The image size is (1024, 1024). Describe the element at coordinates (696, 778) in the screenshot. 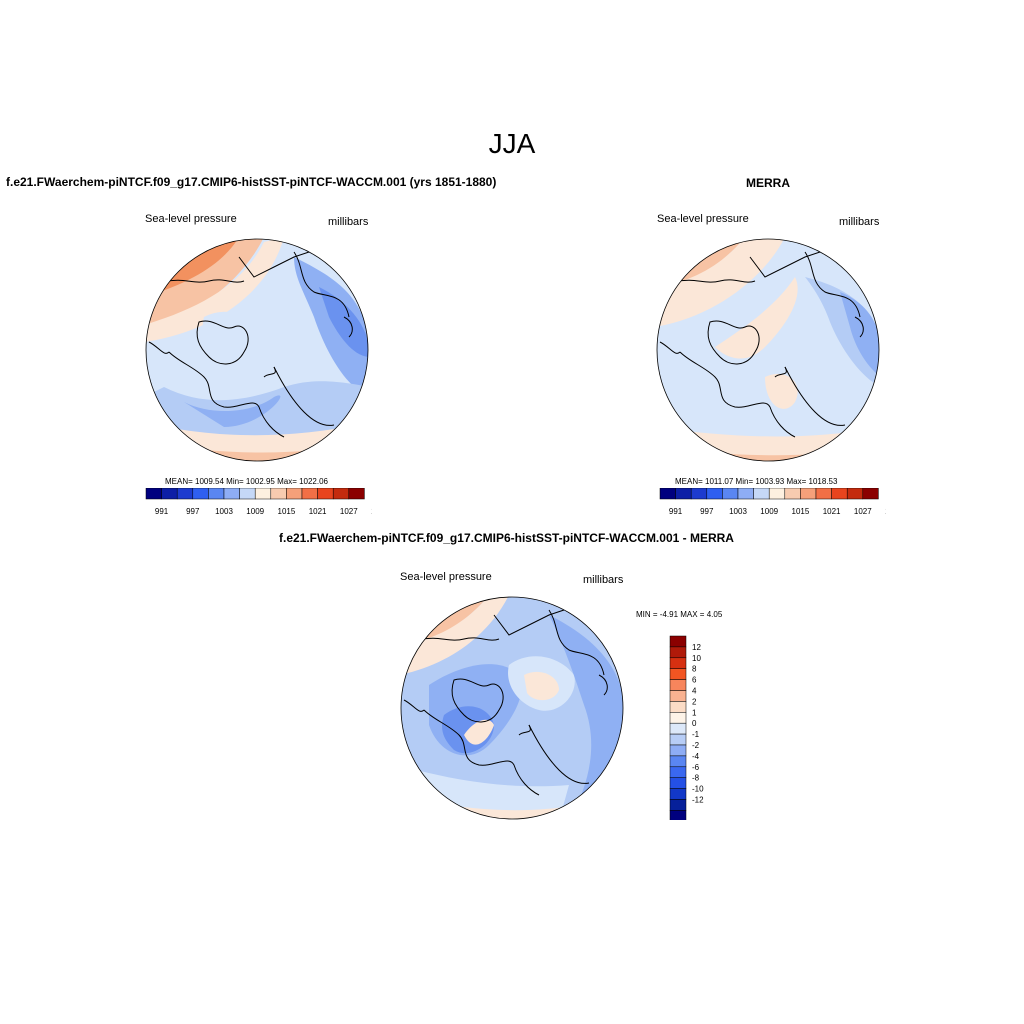

I see `colorbar-difference-tick-label: -8` at that location.